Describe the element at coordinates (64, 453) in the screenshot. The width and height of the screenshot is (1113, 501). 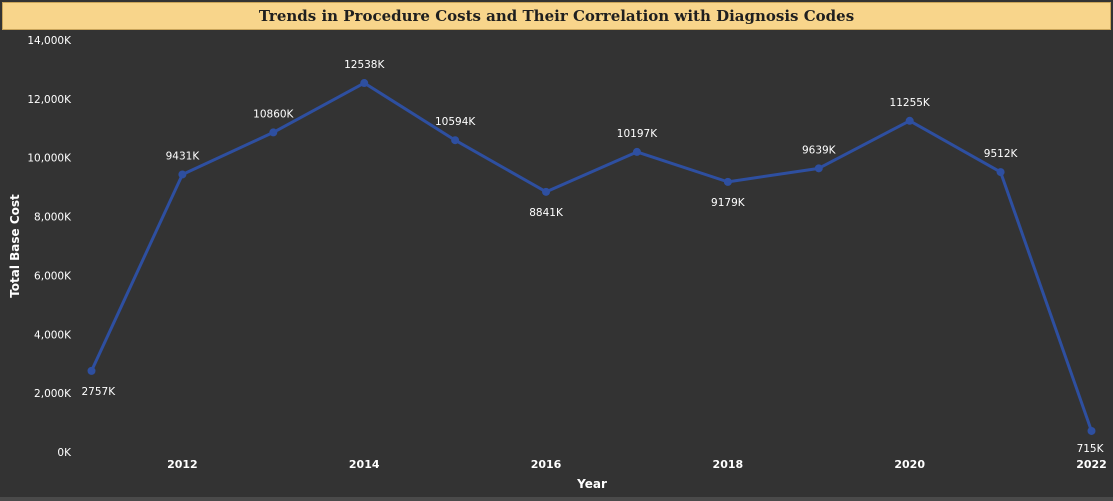
I see `y-tick-label: 0K` at that location.